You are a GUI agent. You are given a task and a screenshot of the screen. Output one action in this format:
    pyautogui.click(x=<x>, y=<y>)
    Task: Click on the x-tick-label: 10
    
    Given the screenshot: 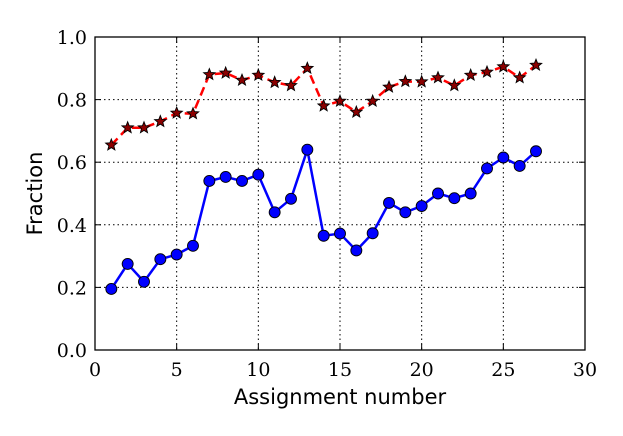 What is the action you would take?
    pyautogui.click(x=258, y=370)
    